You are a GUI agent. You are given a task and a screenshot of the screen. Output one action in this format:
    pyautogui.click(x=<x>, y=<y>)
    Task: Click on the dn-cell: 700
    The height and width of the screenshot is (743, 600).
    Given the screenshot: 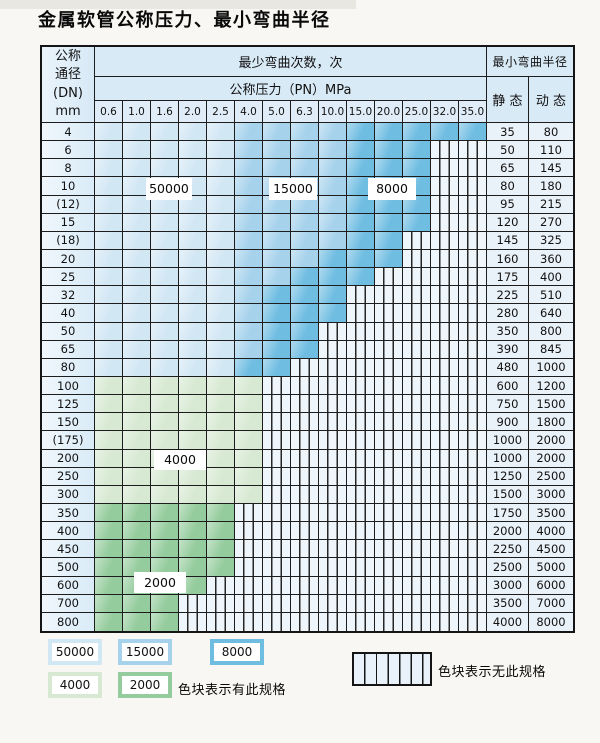 What is the action you would take?
    pyautogui.click(x=68, y=603)
    